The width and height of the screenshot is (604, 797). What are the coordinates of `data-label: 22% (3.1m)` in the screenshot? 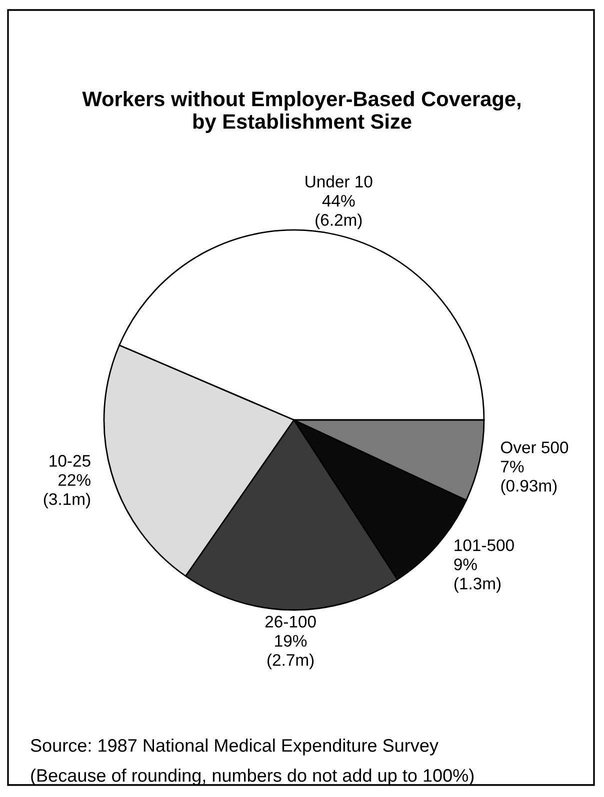 It's located at (67, 491).